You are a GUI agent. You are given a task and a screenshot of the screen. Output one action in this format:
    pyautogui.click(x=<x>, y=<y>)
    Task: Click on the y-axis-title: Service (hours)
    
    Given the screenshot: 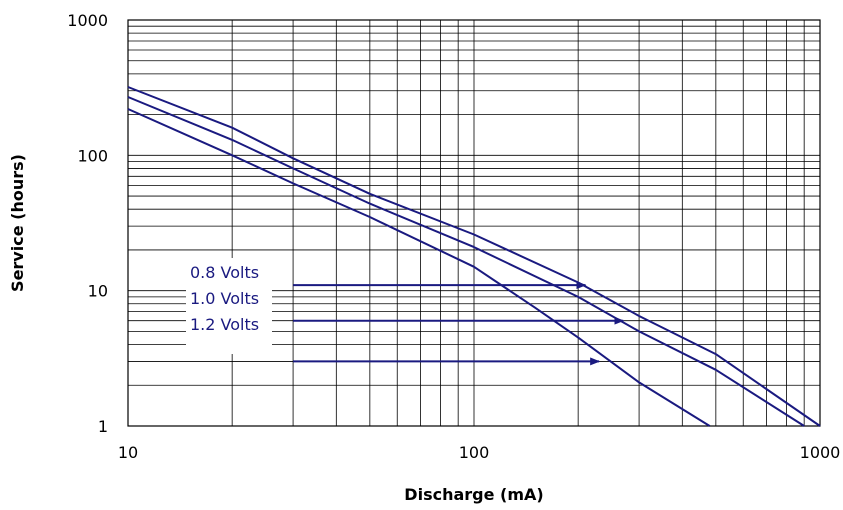 What is the action you would take?
    pyautogui.click(x=17, y=223)
    